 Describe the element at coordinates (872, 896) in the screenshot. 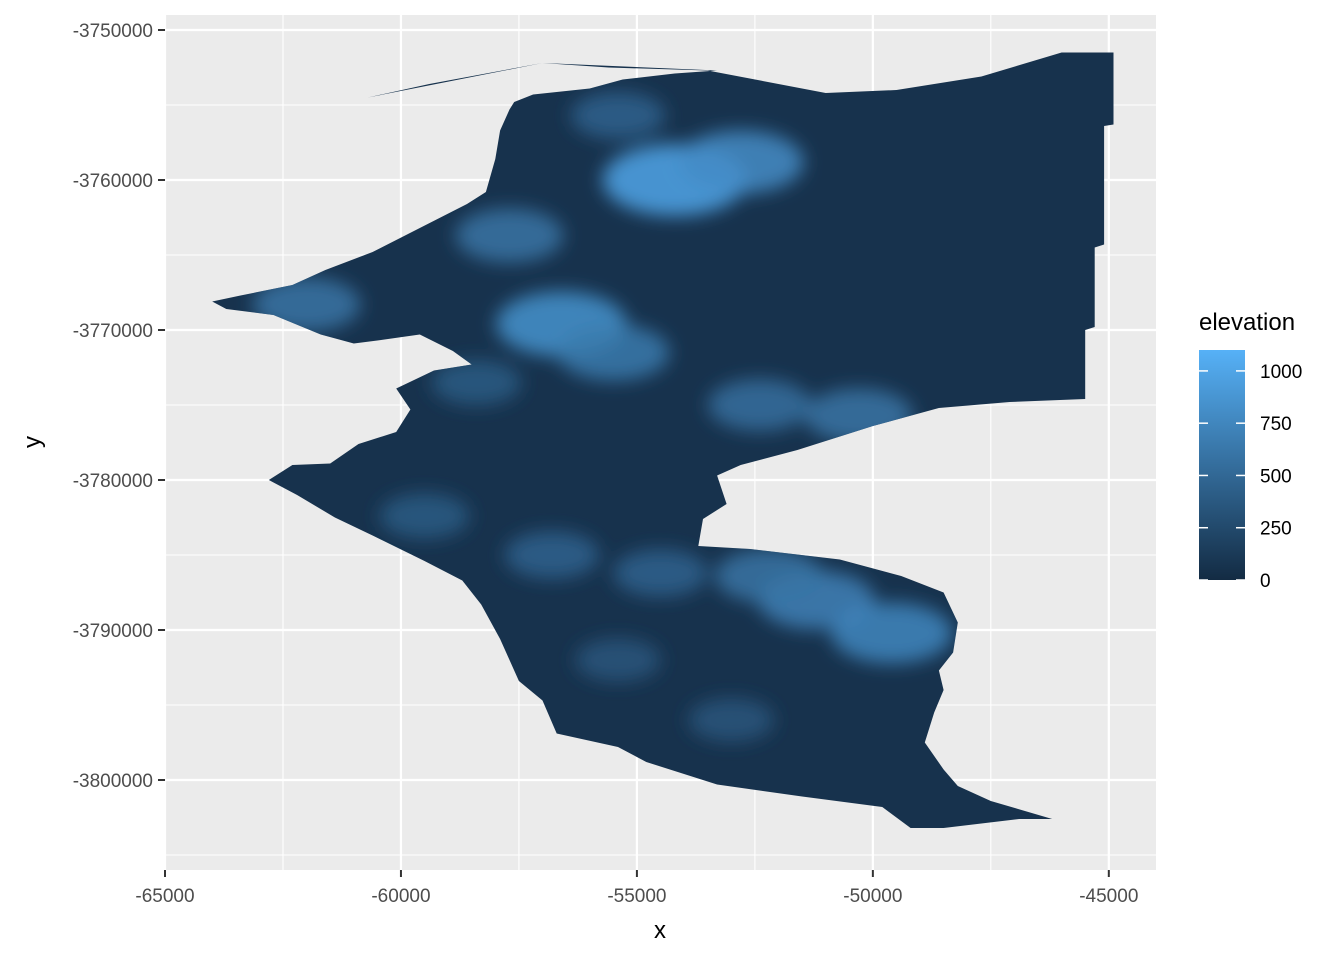

I see `x-tick-label: -50000` at that location.